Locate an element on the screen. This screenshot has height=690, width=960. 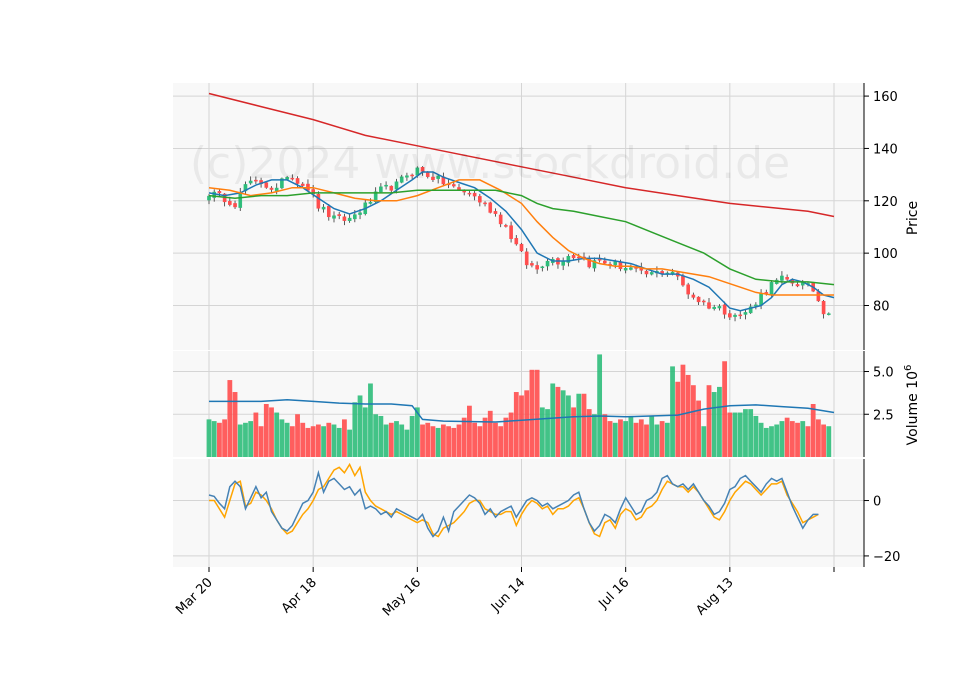
volume-tick-label: 2.5 is located at coordinates (883, 415).